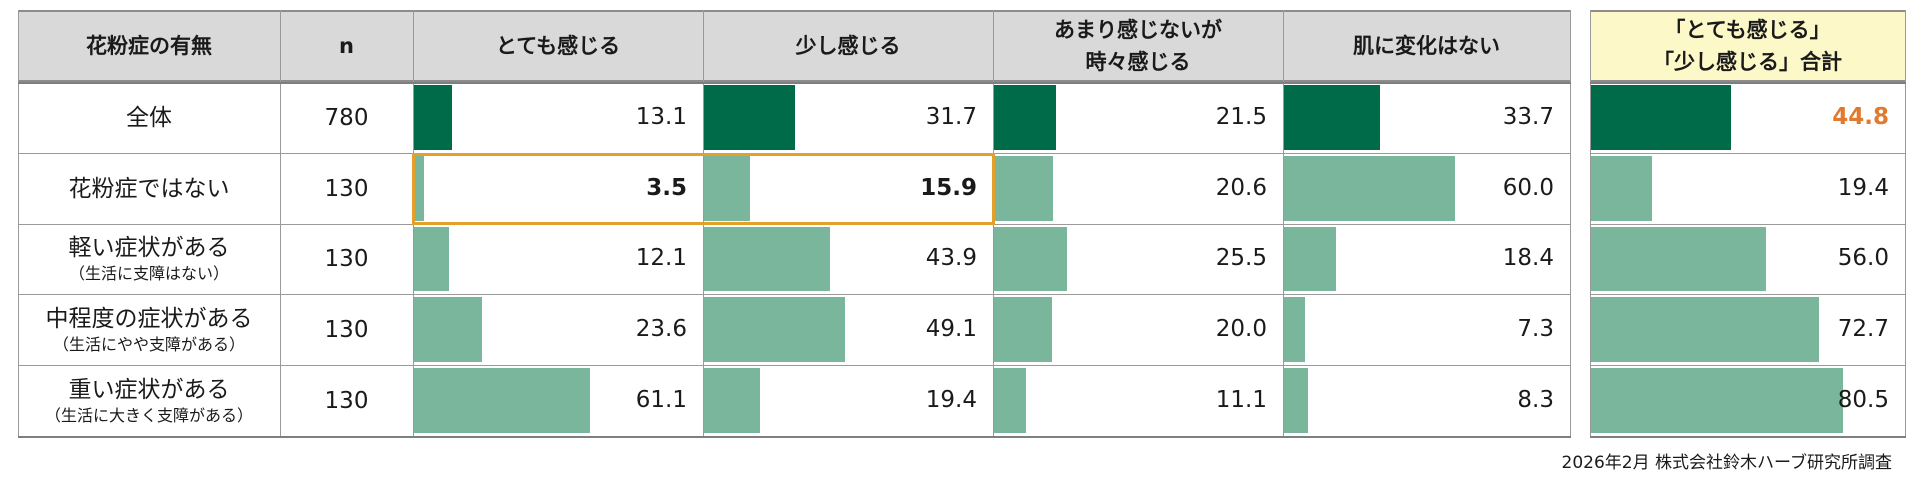 Image resolution: width=1920 pixels, height=478 pixels. What do you see at coordinates (1535, 329) in the screenshot?
I see `value-label-3-3: 7.3` at bounding box center [1535, 329].